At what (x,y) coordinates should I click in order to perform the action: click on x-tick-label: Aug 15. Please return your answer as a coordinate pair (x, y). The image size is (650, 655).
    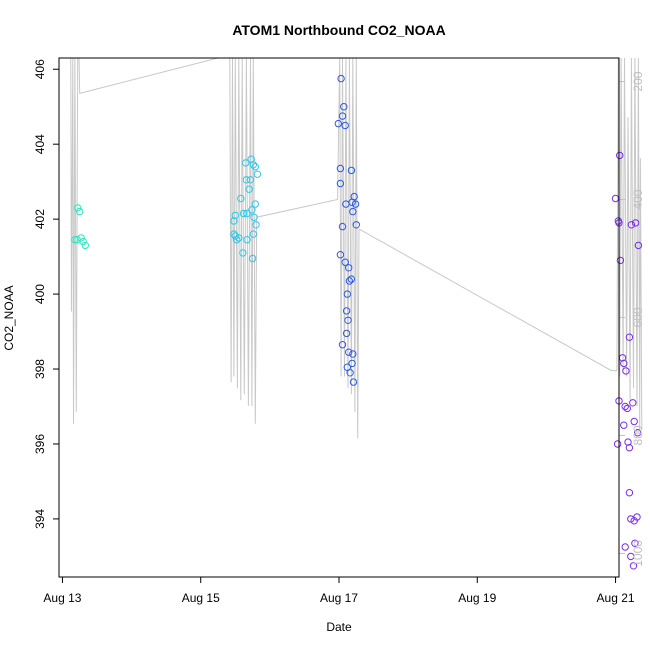
    Looking at the image, I should click on (201, 598).